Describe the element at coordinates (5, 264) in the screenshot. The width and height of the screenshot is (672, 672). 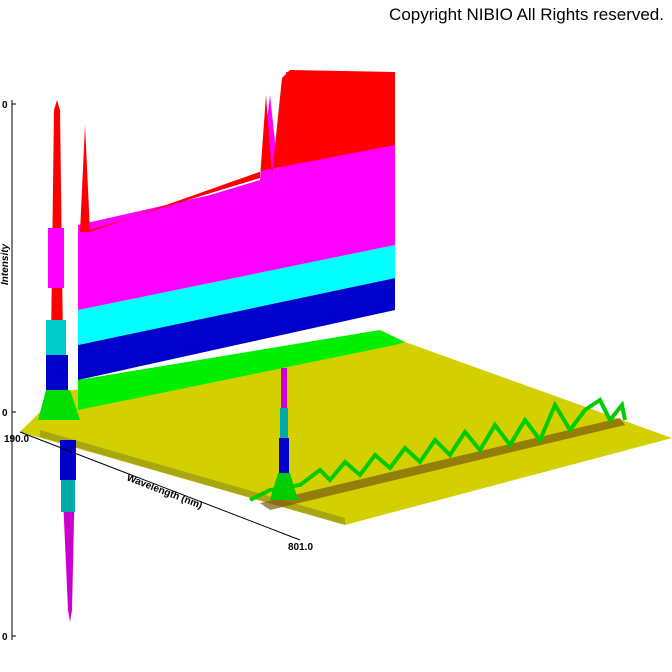
I see `z-axis-label: Intensity` at that location.